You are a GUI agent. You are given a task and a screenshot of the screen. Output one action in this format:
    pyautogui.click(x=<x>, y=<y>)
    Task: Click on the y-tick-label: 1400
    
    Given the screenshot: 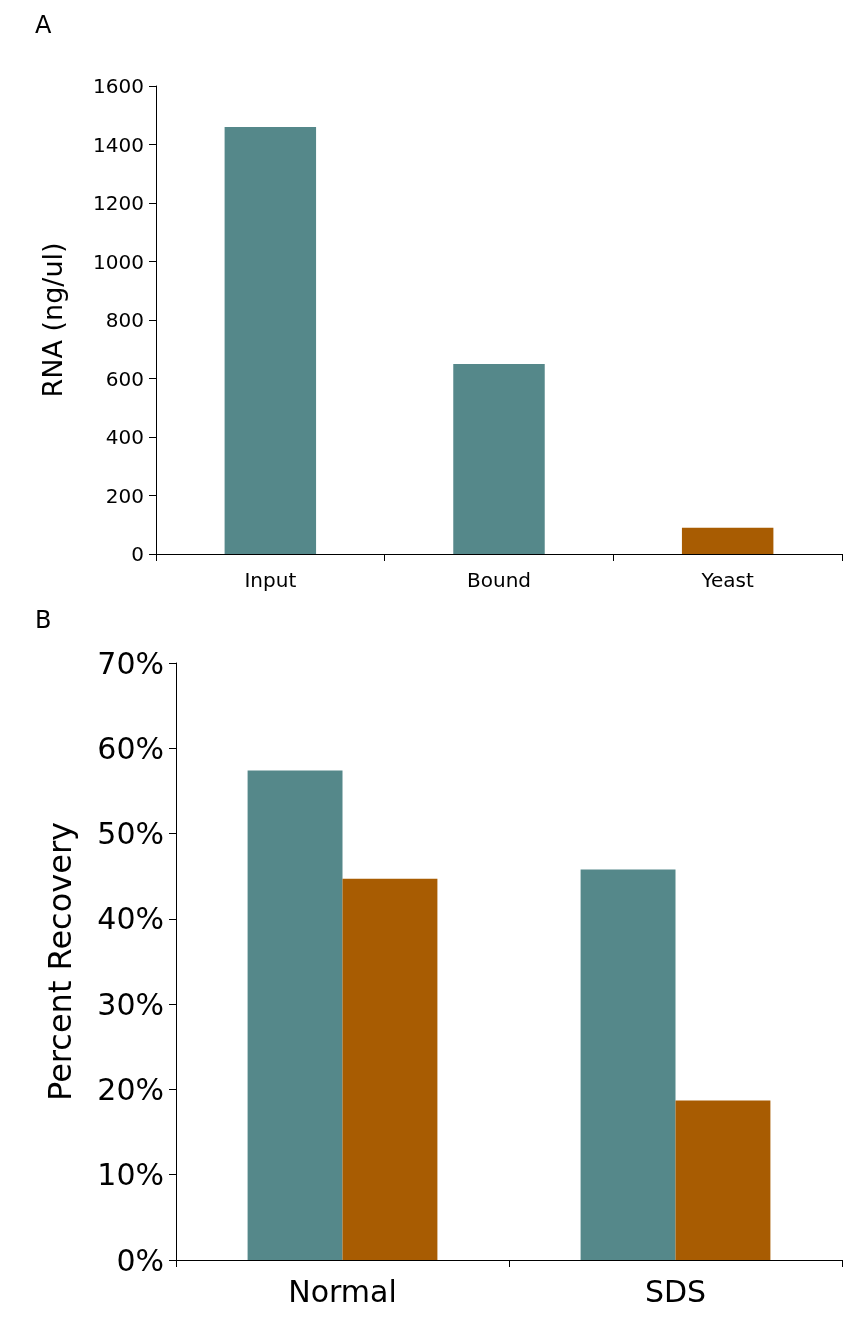 What is the action you would take?
    pyautogui.click(x=118, y=144)
    